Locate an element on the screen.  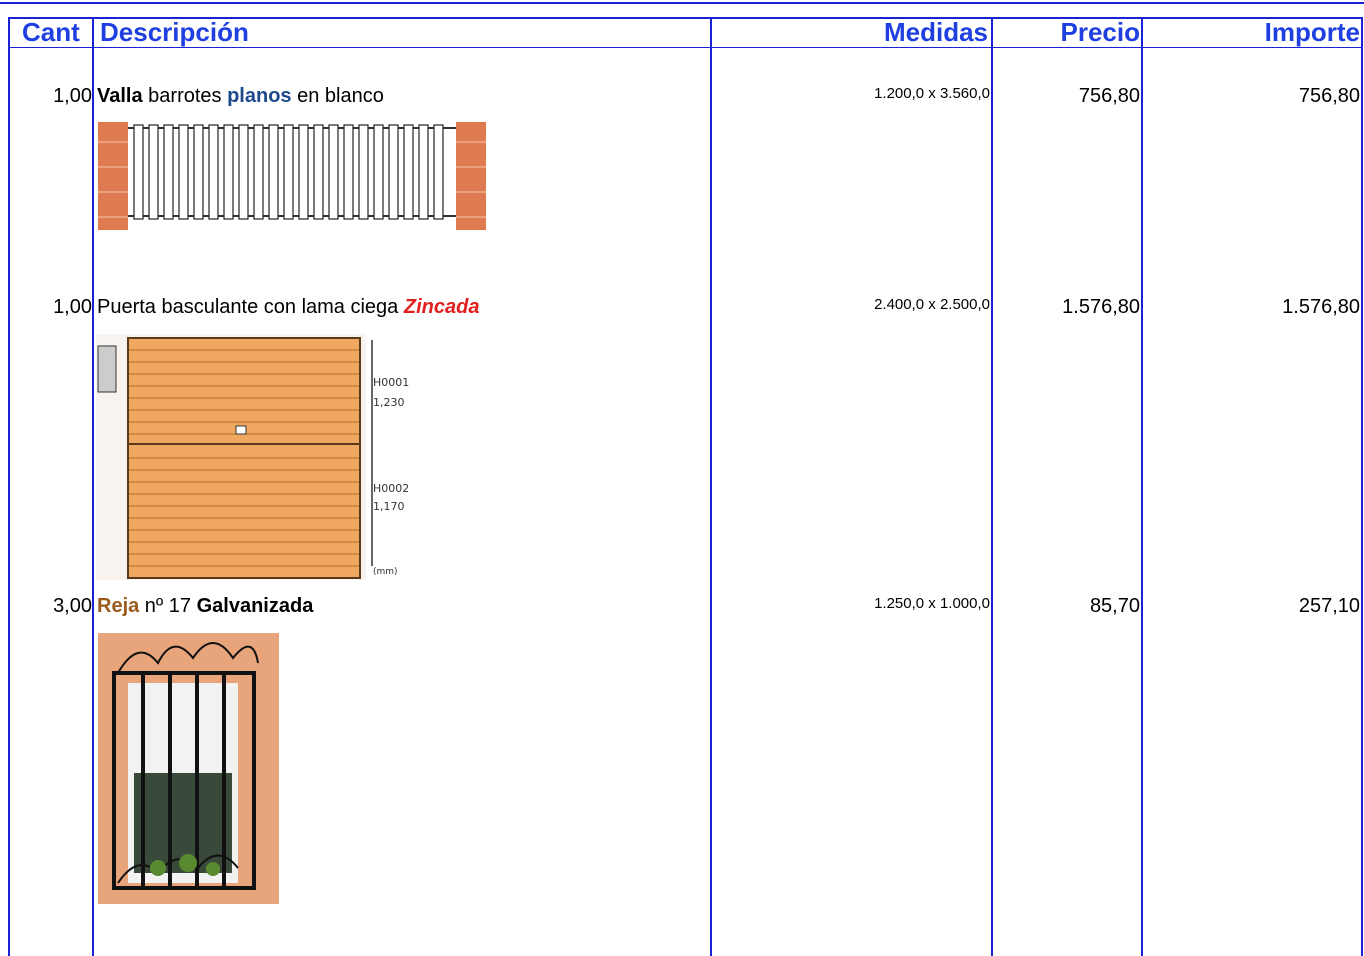
description-part: Valla is located at coordinates (120, 96).